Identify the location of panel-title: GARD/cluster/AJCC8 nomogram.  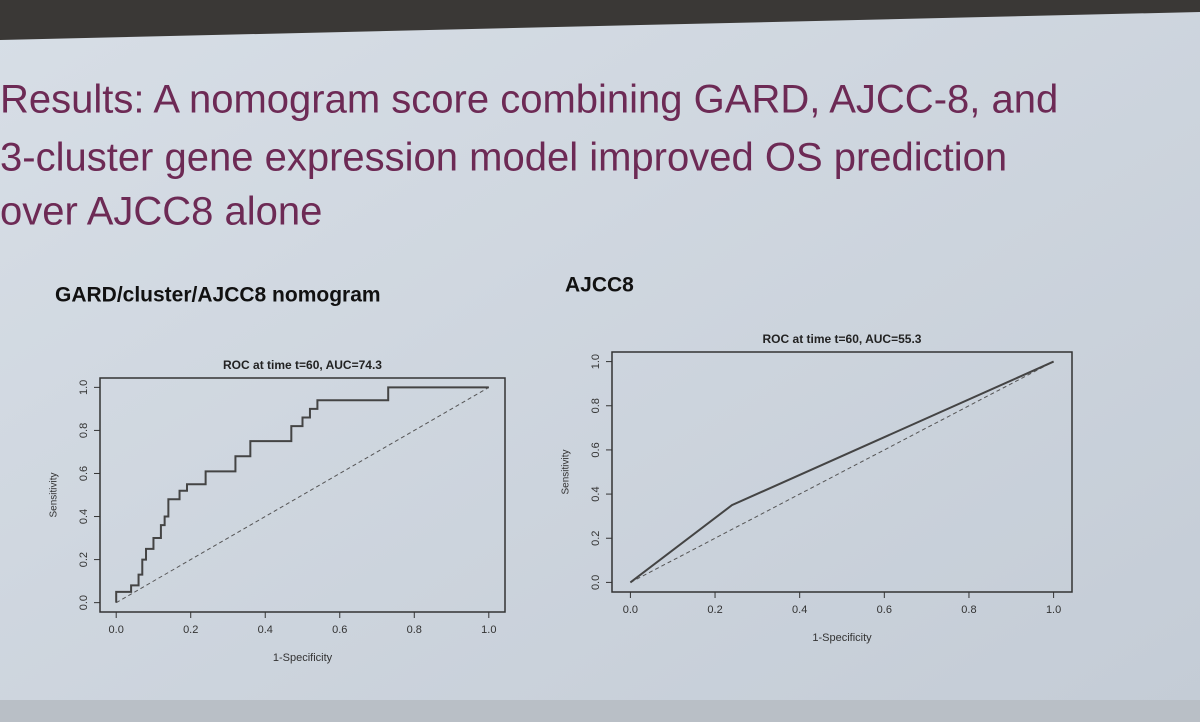
(218, 295).